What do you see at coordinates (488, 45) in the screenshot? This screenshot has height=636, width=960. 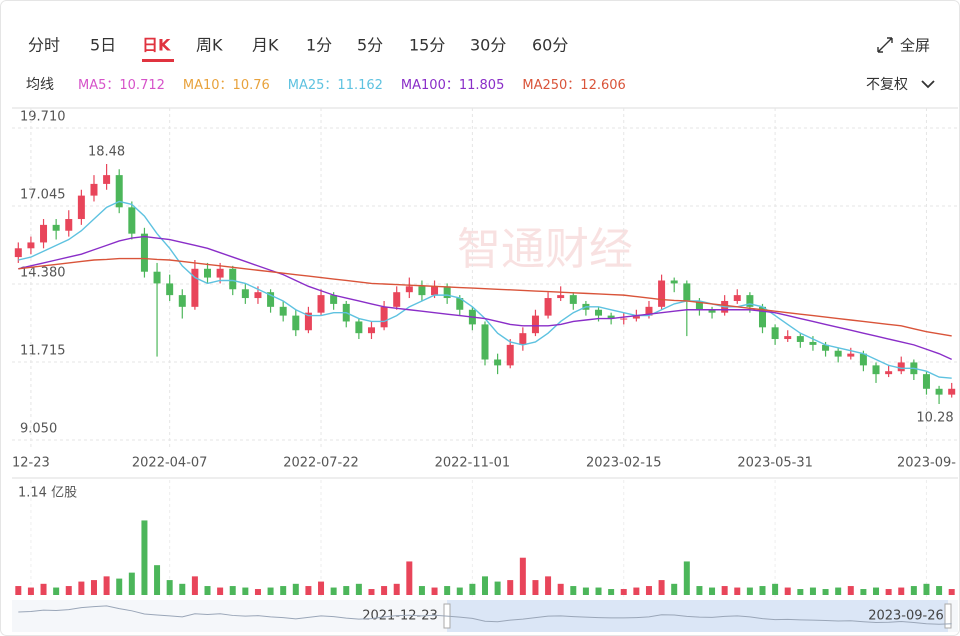 I see `tab: 30分` at bounding box center [488, 45].